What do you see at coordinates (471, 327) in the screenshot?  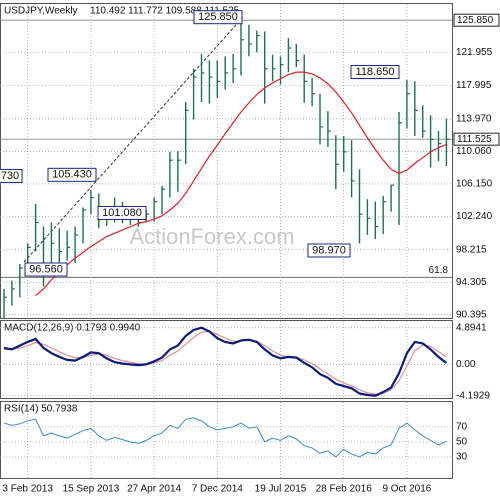 I see `y-tick-label: 4.8941` at bounding box center [471, 327].